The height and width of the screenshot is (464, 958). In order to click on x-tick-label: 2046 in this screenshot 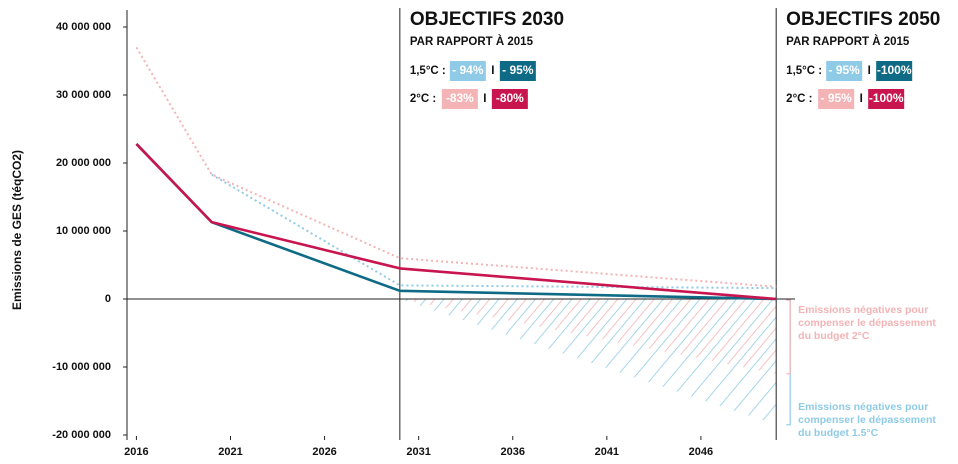, I will do `click(701, 452)`.